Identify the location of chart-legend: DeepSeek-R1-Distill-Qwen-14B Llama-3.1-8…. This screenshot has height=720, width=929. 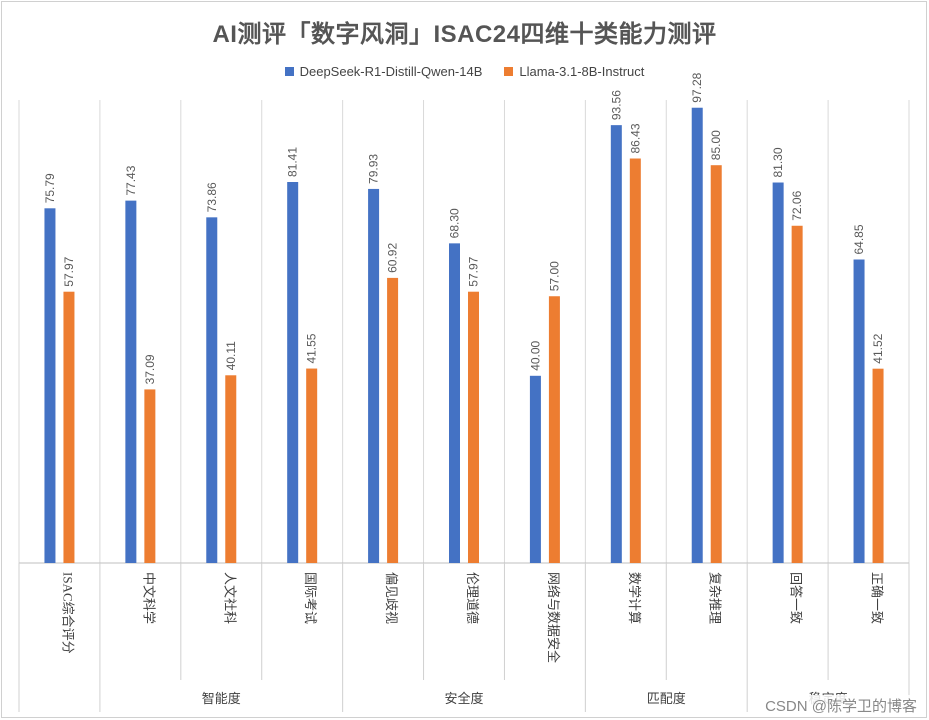
(464, 71).